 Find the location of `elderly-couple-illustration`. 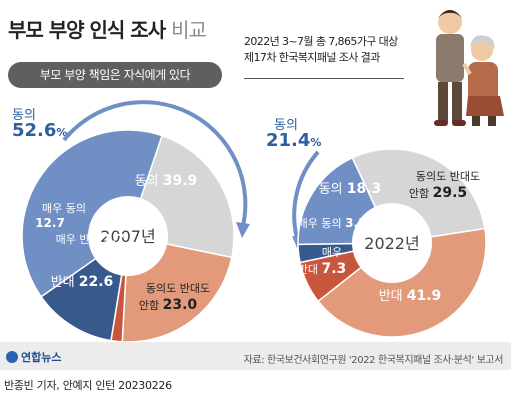

elderly-couple-illustration is located at coordinates (469, 68).